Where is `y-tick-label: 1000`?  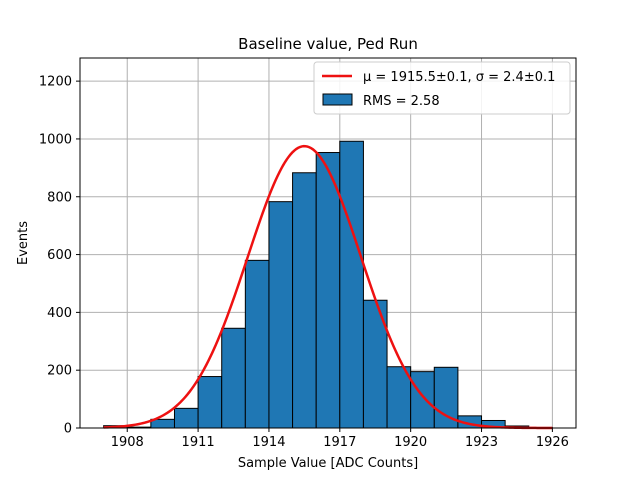
y-tick-label: 1000 is located at coordinates (55, 139).